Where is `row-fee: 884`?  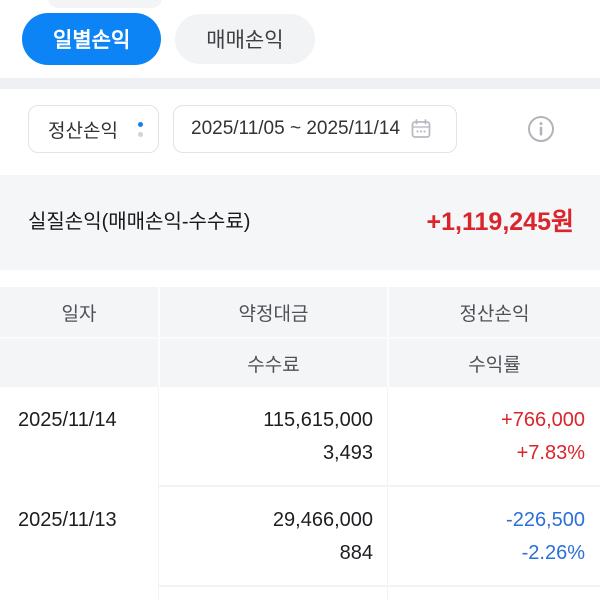
row-fee: 884 is located at coordinates (356, 553).